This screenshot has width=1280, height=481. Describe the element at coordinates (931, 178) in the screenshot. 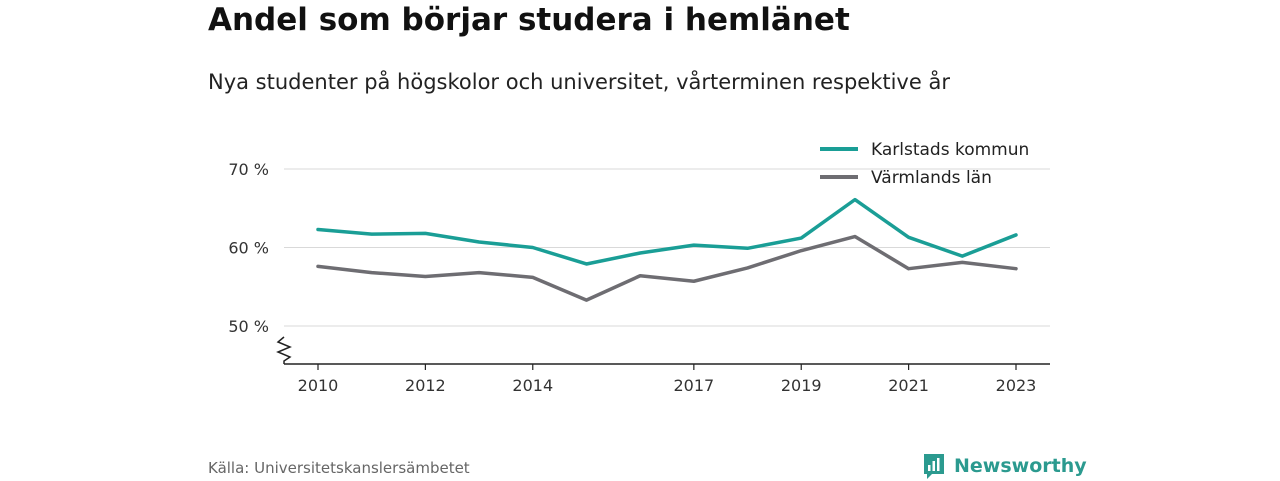

I see `legend-label: Värmlands län` at that location.